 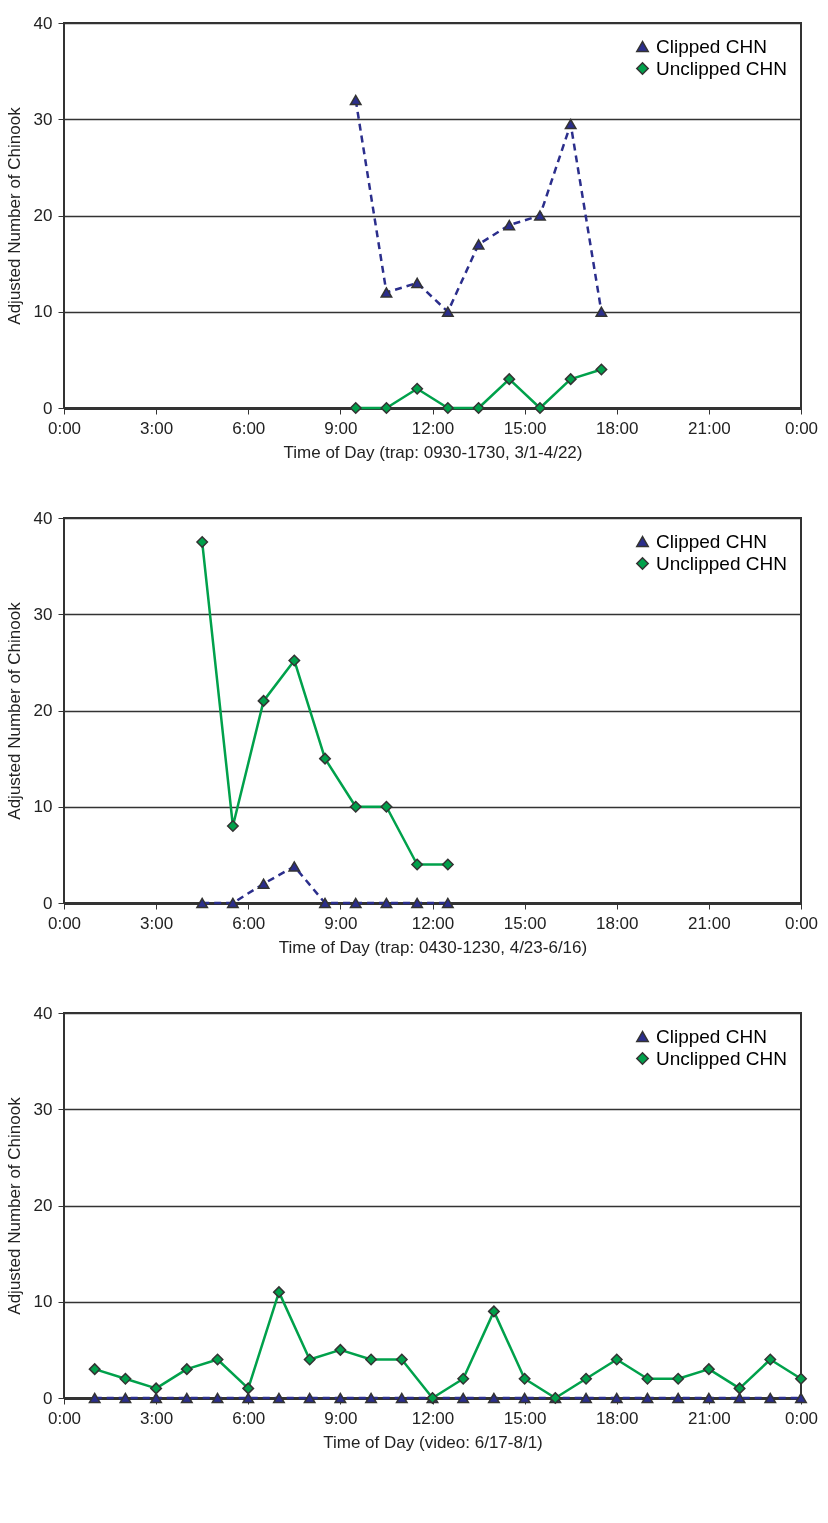 I want to click on x-axis-title: Time of Day (trap: 0430-1230, 4/23-6/16), so click(x=433, y=947).